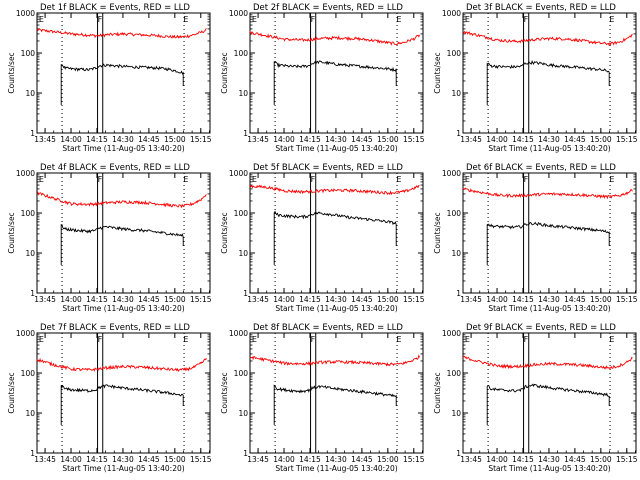 Image resolution: width=640 pixels, height=480 pixels. Describe the element at coordinates (437, 392) in the screenshot. I see `panel-9-ylabel: Counts/sec` at that location.